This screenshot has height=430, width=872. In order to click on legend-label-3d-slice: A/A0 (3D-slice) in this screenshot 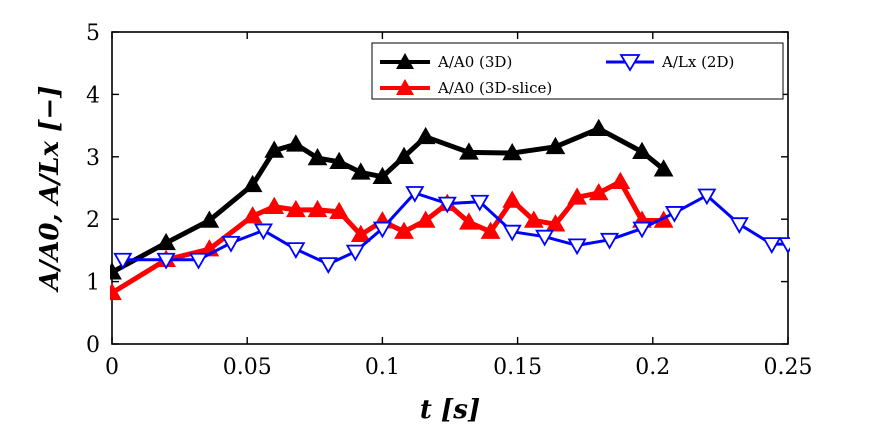, I will do `click(494, 88)`.